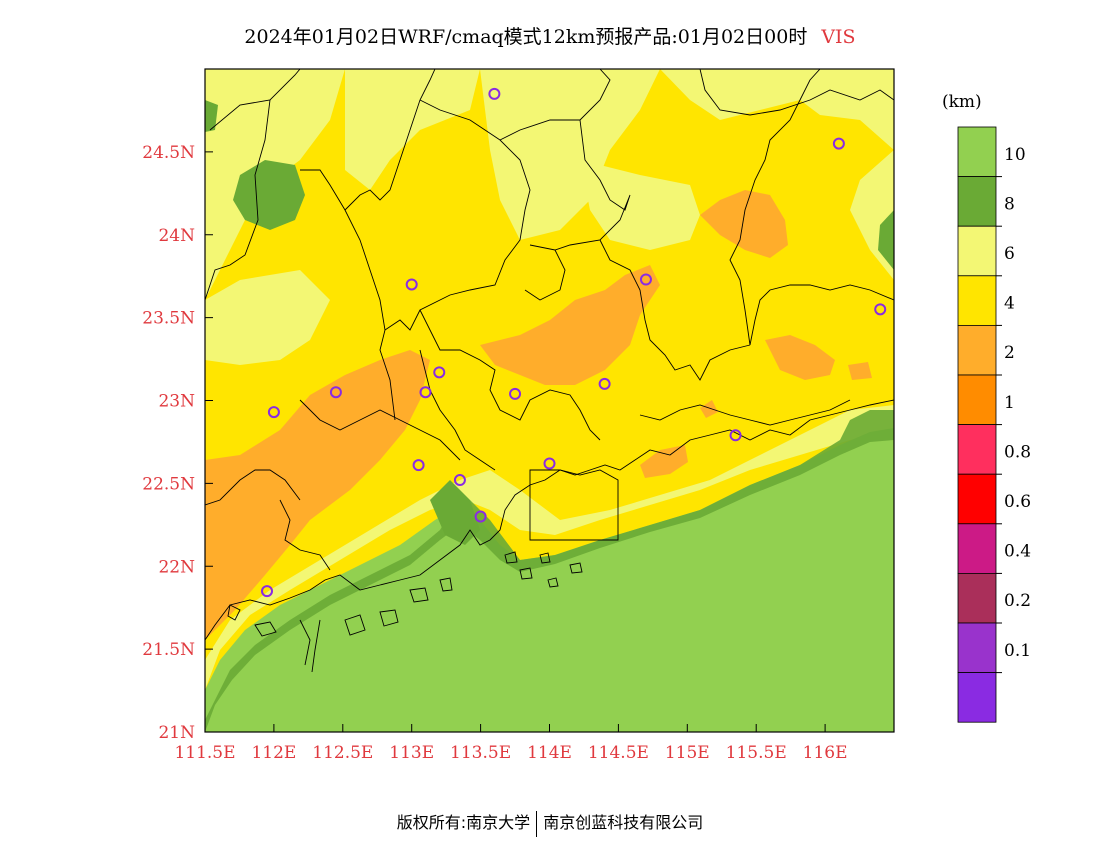 The height and width of the screenshot is (850, 1100). I want to click on legend-label: 1, so click(1009, 403).